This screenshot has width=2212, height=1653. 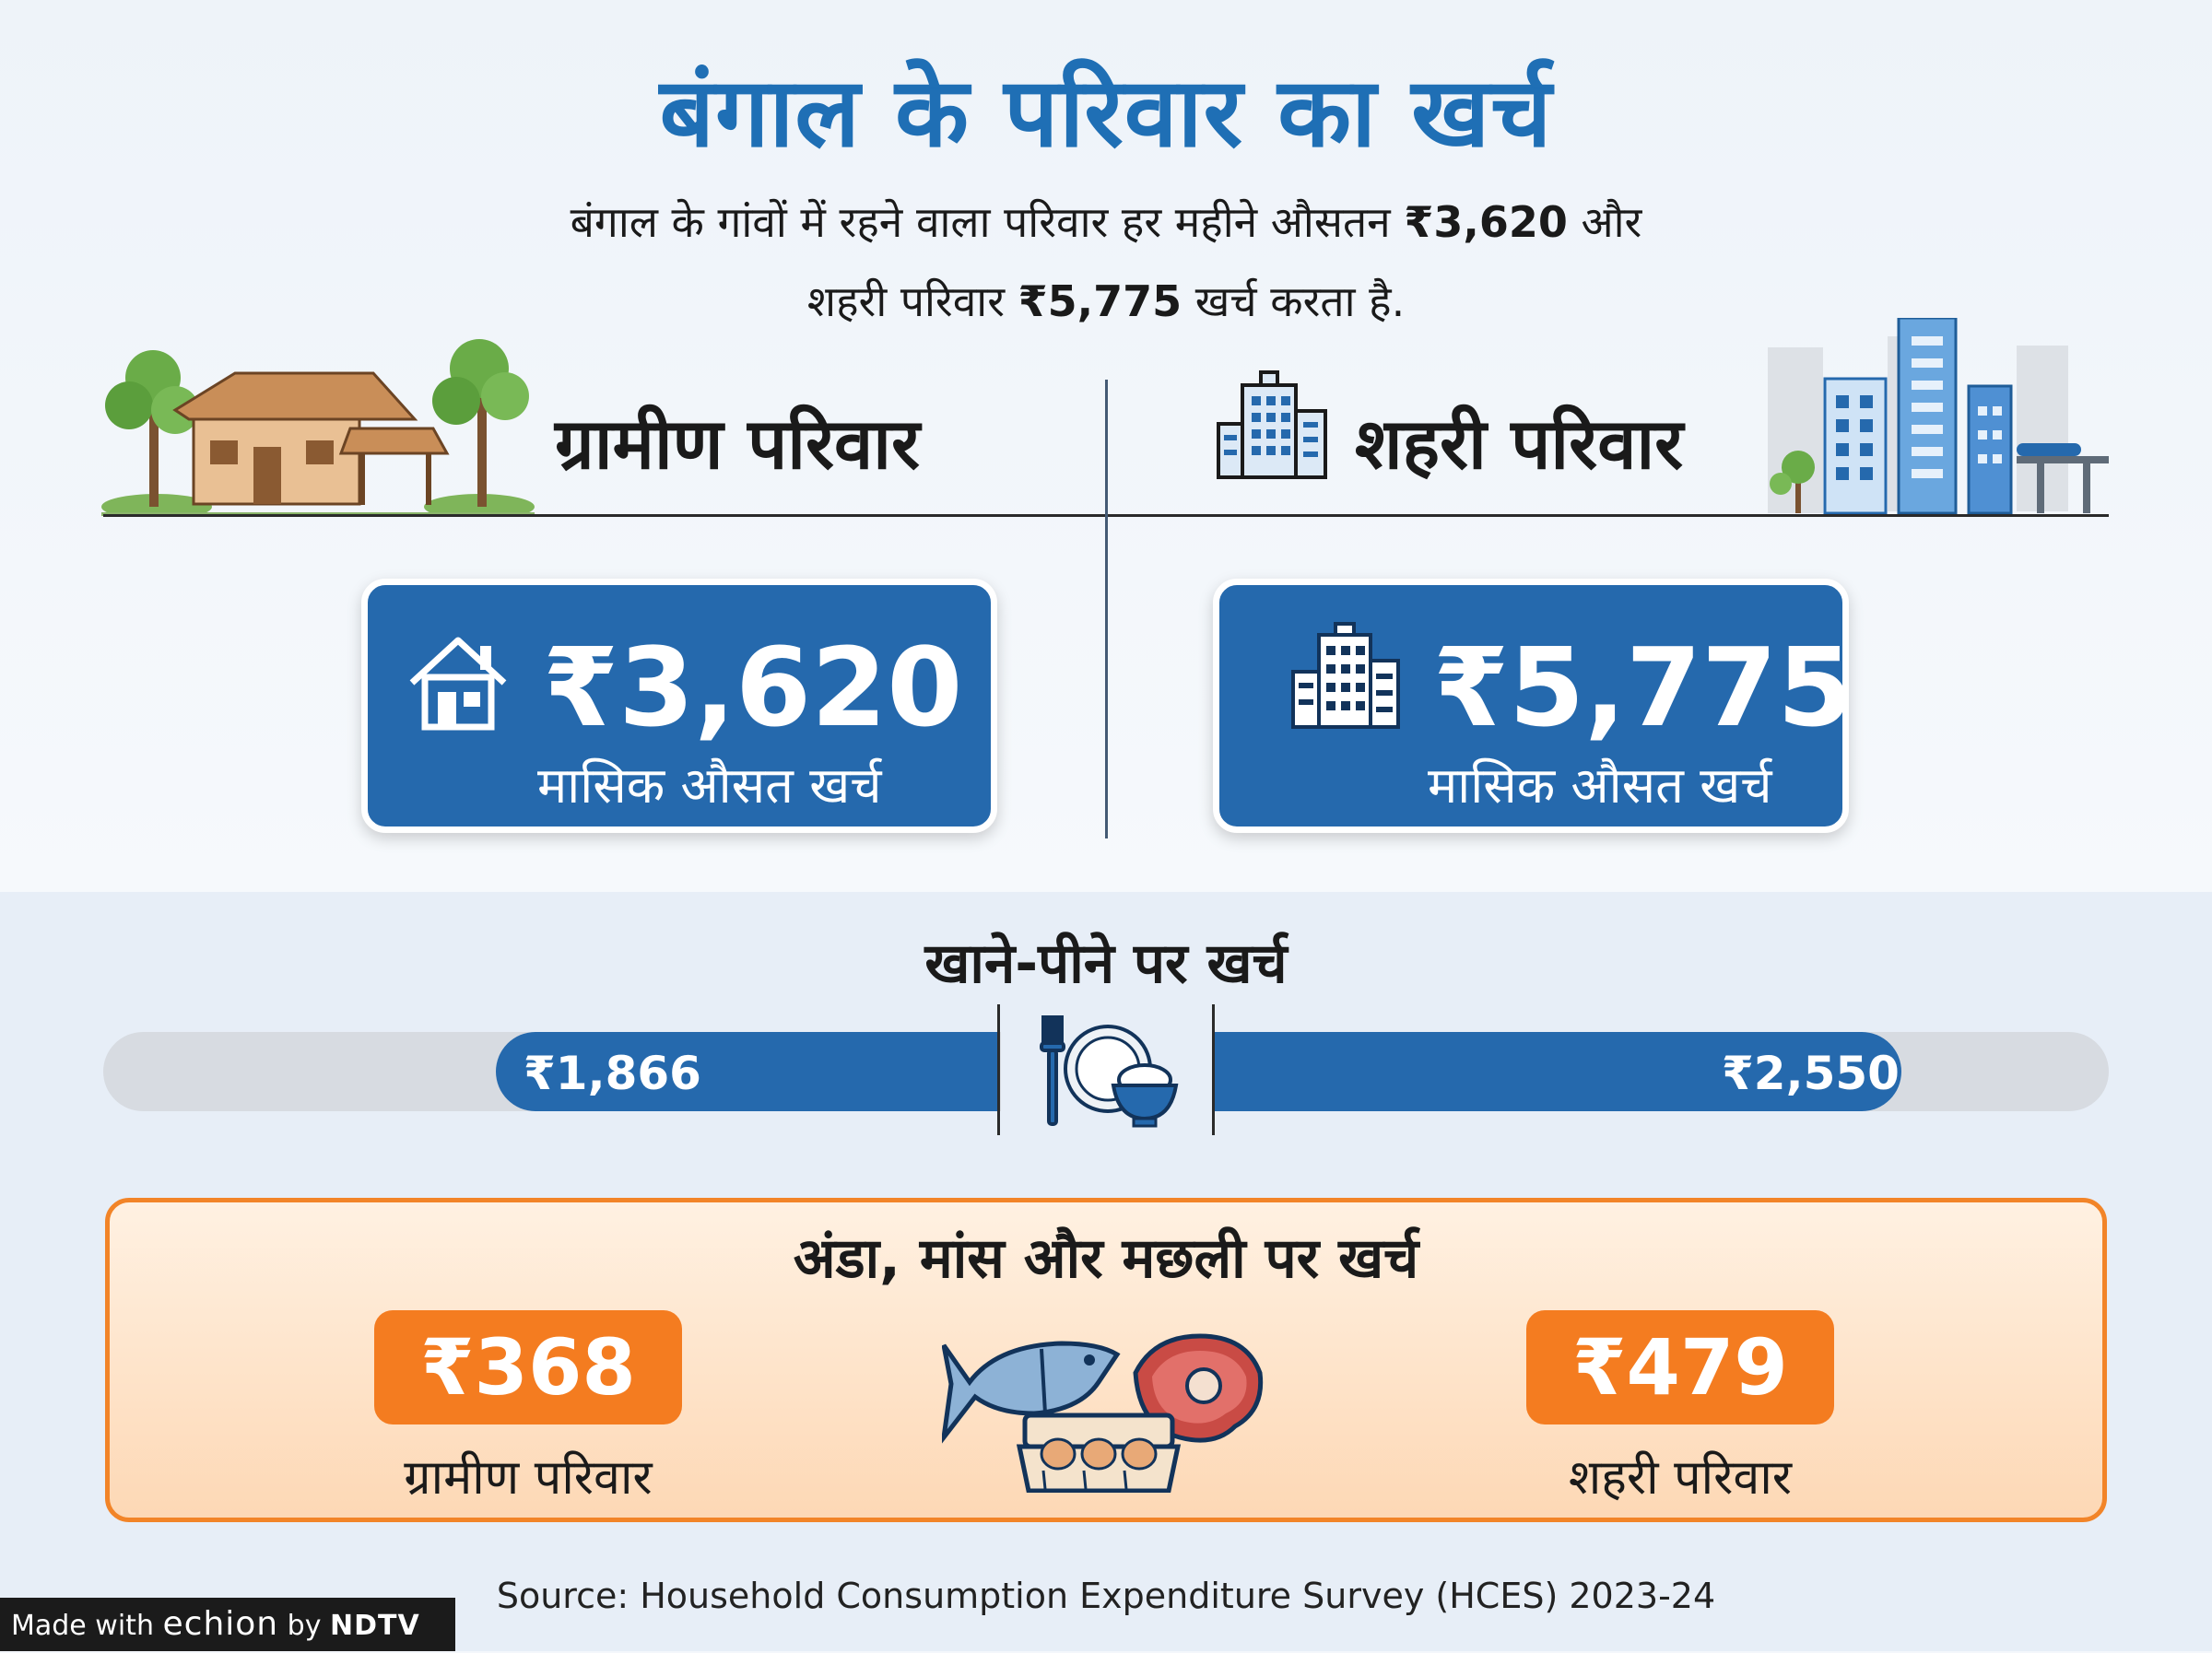 I want to click on echion-logo: echion, so click(x=220, y=1624).